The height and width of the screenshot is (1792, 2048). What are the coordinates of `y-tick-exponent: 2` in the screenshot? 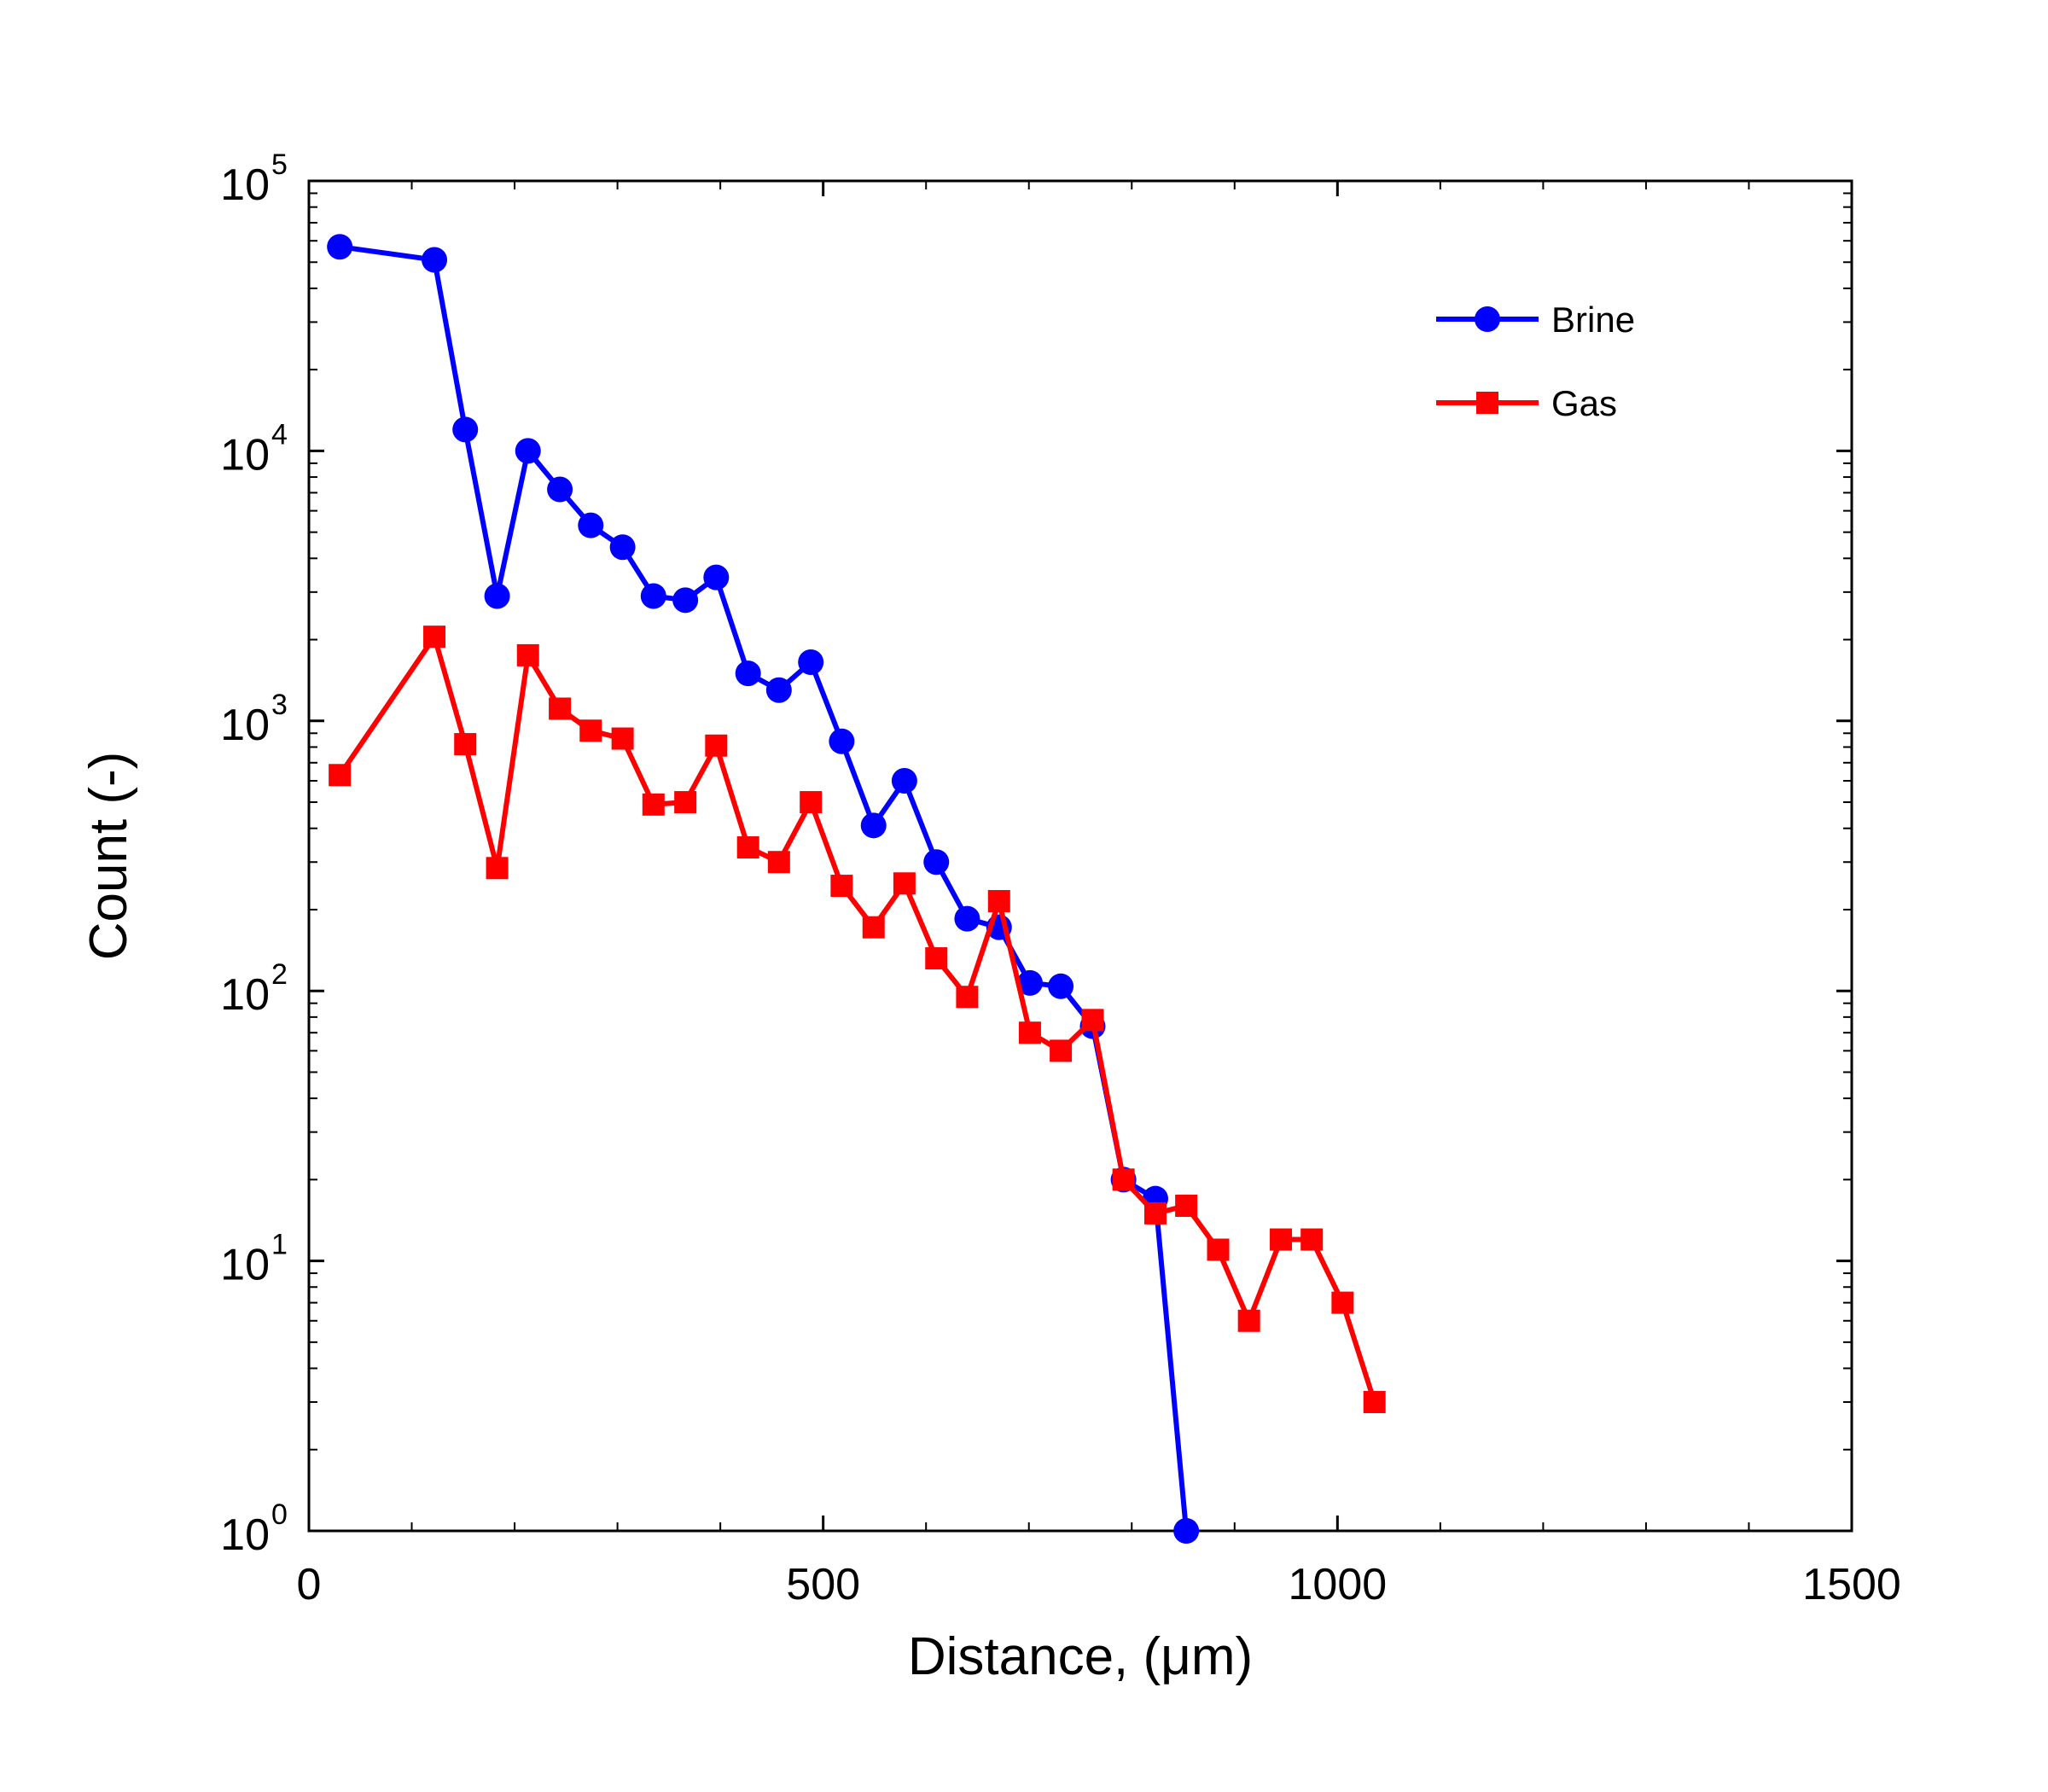 It's located at (279, 975).